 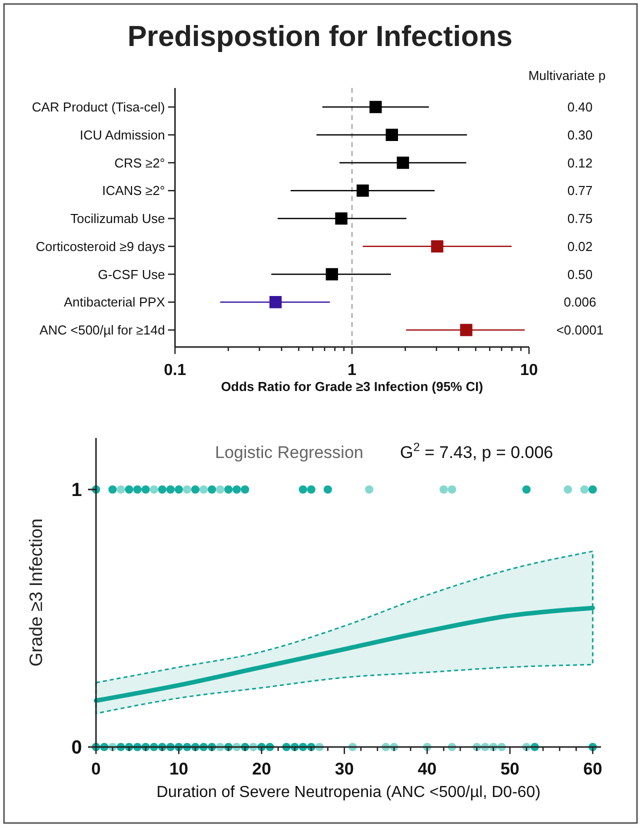 I want to click on y-tick-label: G-CSF Use, so click(x=131, y=274).